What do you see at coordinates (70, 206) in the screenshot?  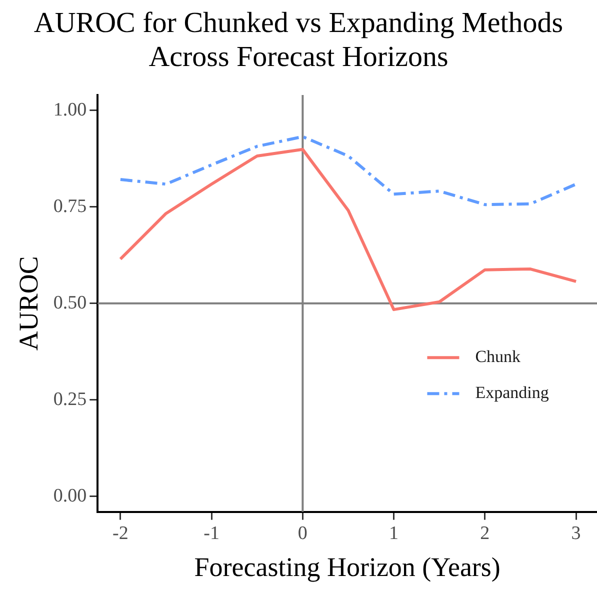 I see `y-tick-label: 0.75` at bounding box center [70, 206].